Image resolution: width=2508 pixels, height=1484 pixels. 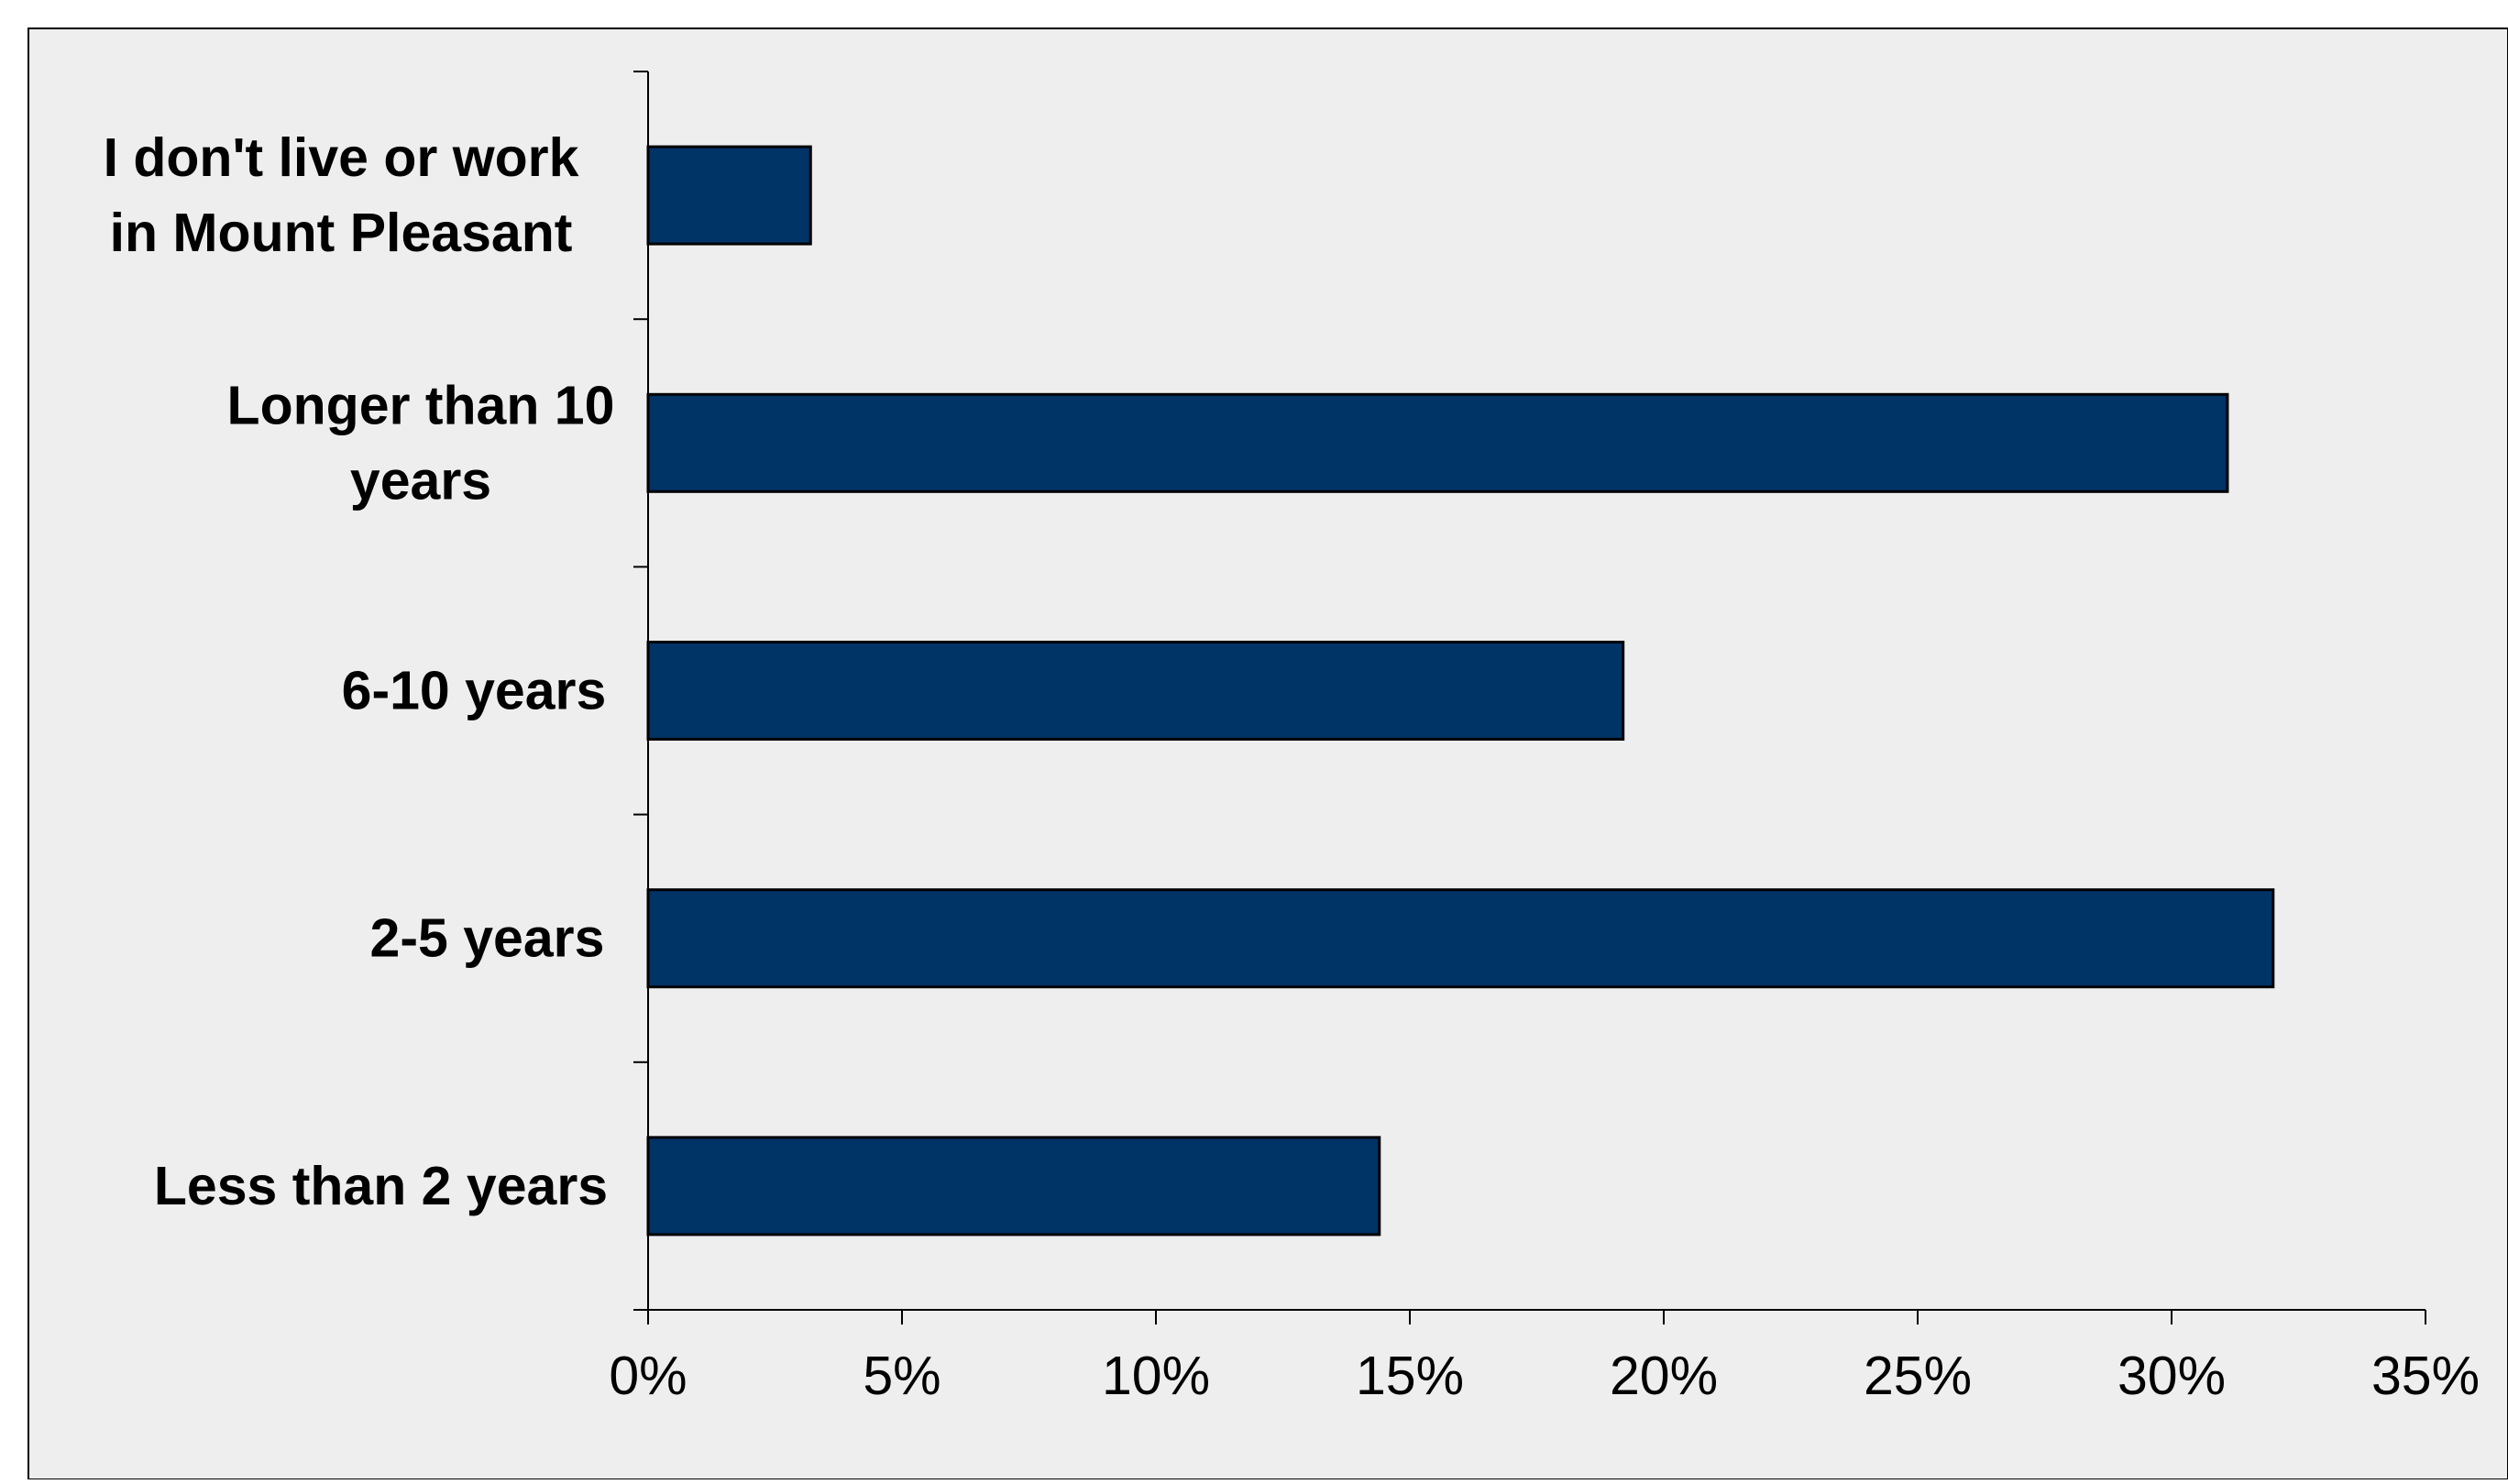 I want to click on x-tick-label: 10%, so click(x=1156, y=1376).